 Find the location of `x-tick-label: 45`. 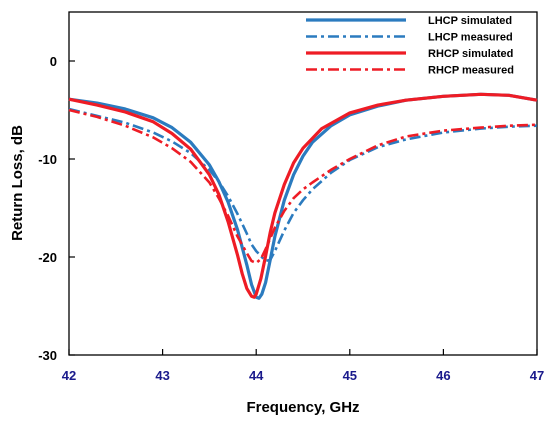

x-tick-label: 45 is located at coordinates (350, 375).